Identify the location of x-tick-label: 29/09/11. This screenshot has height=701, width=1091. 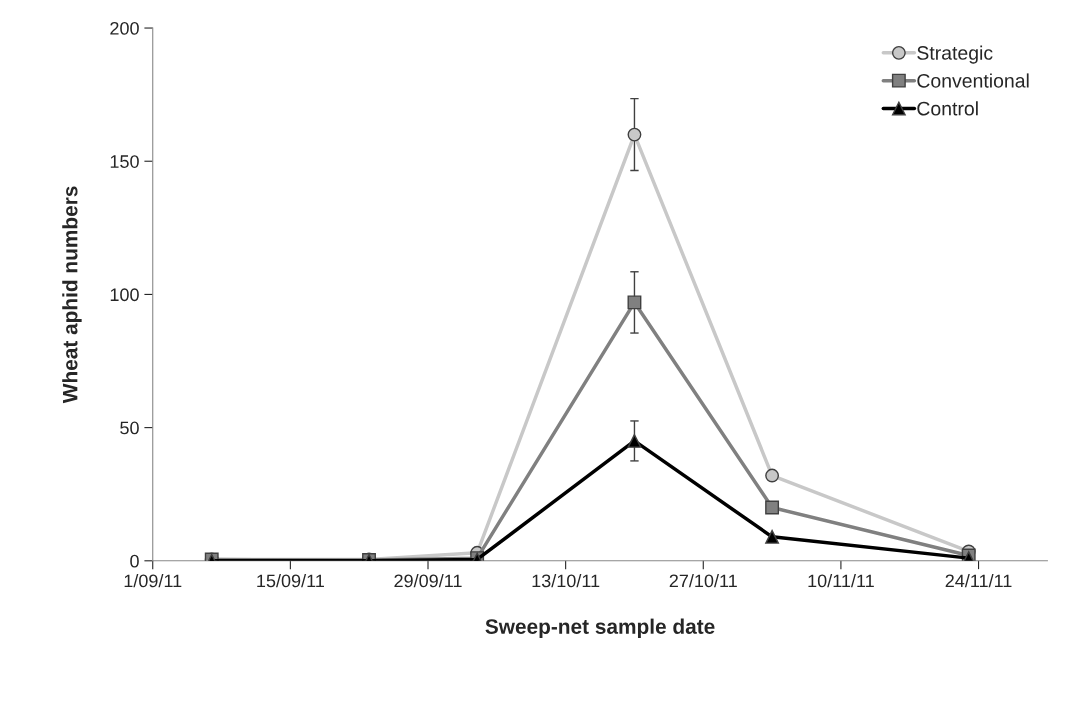
(428, 580).